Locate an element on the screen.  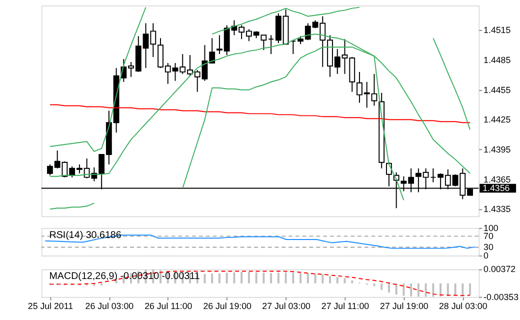
y-tick-label: 1.4395 is located at coordinates (497, 149).